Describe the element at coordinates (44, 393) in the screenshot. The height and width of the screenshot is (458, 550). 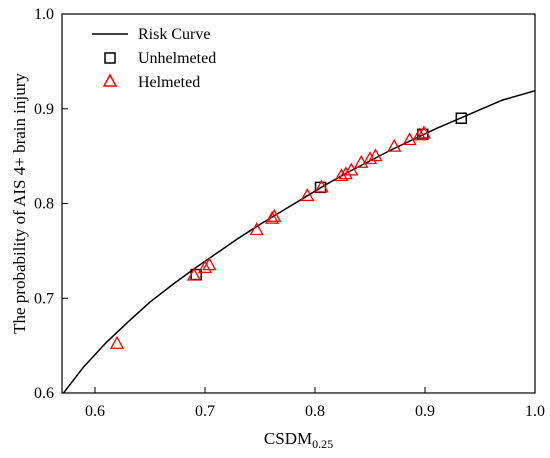
I see `y-tick-label: 0.6` at that location.